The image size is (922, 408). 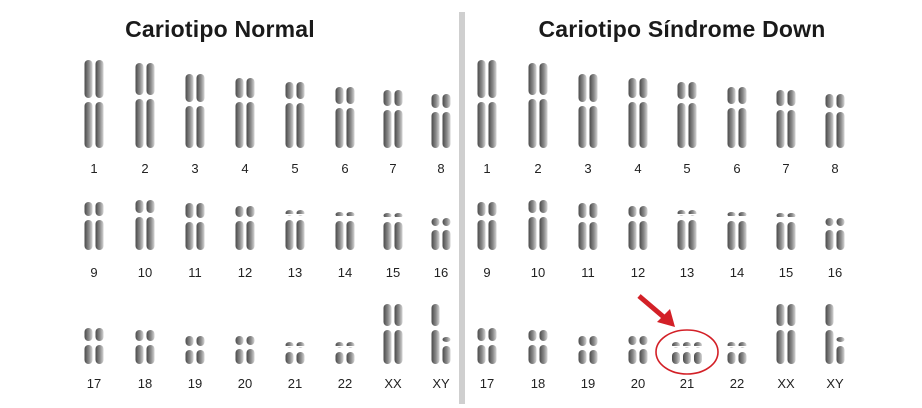 What do you see at coordinates (441, 334) in the screenshot?
I see `normal-chromosome-xy` at bounding box center [441, 334].